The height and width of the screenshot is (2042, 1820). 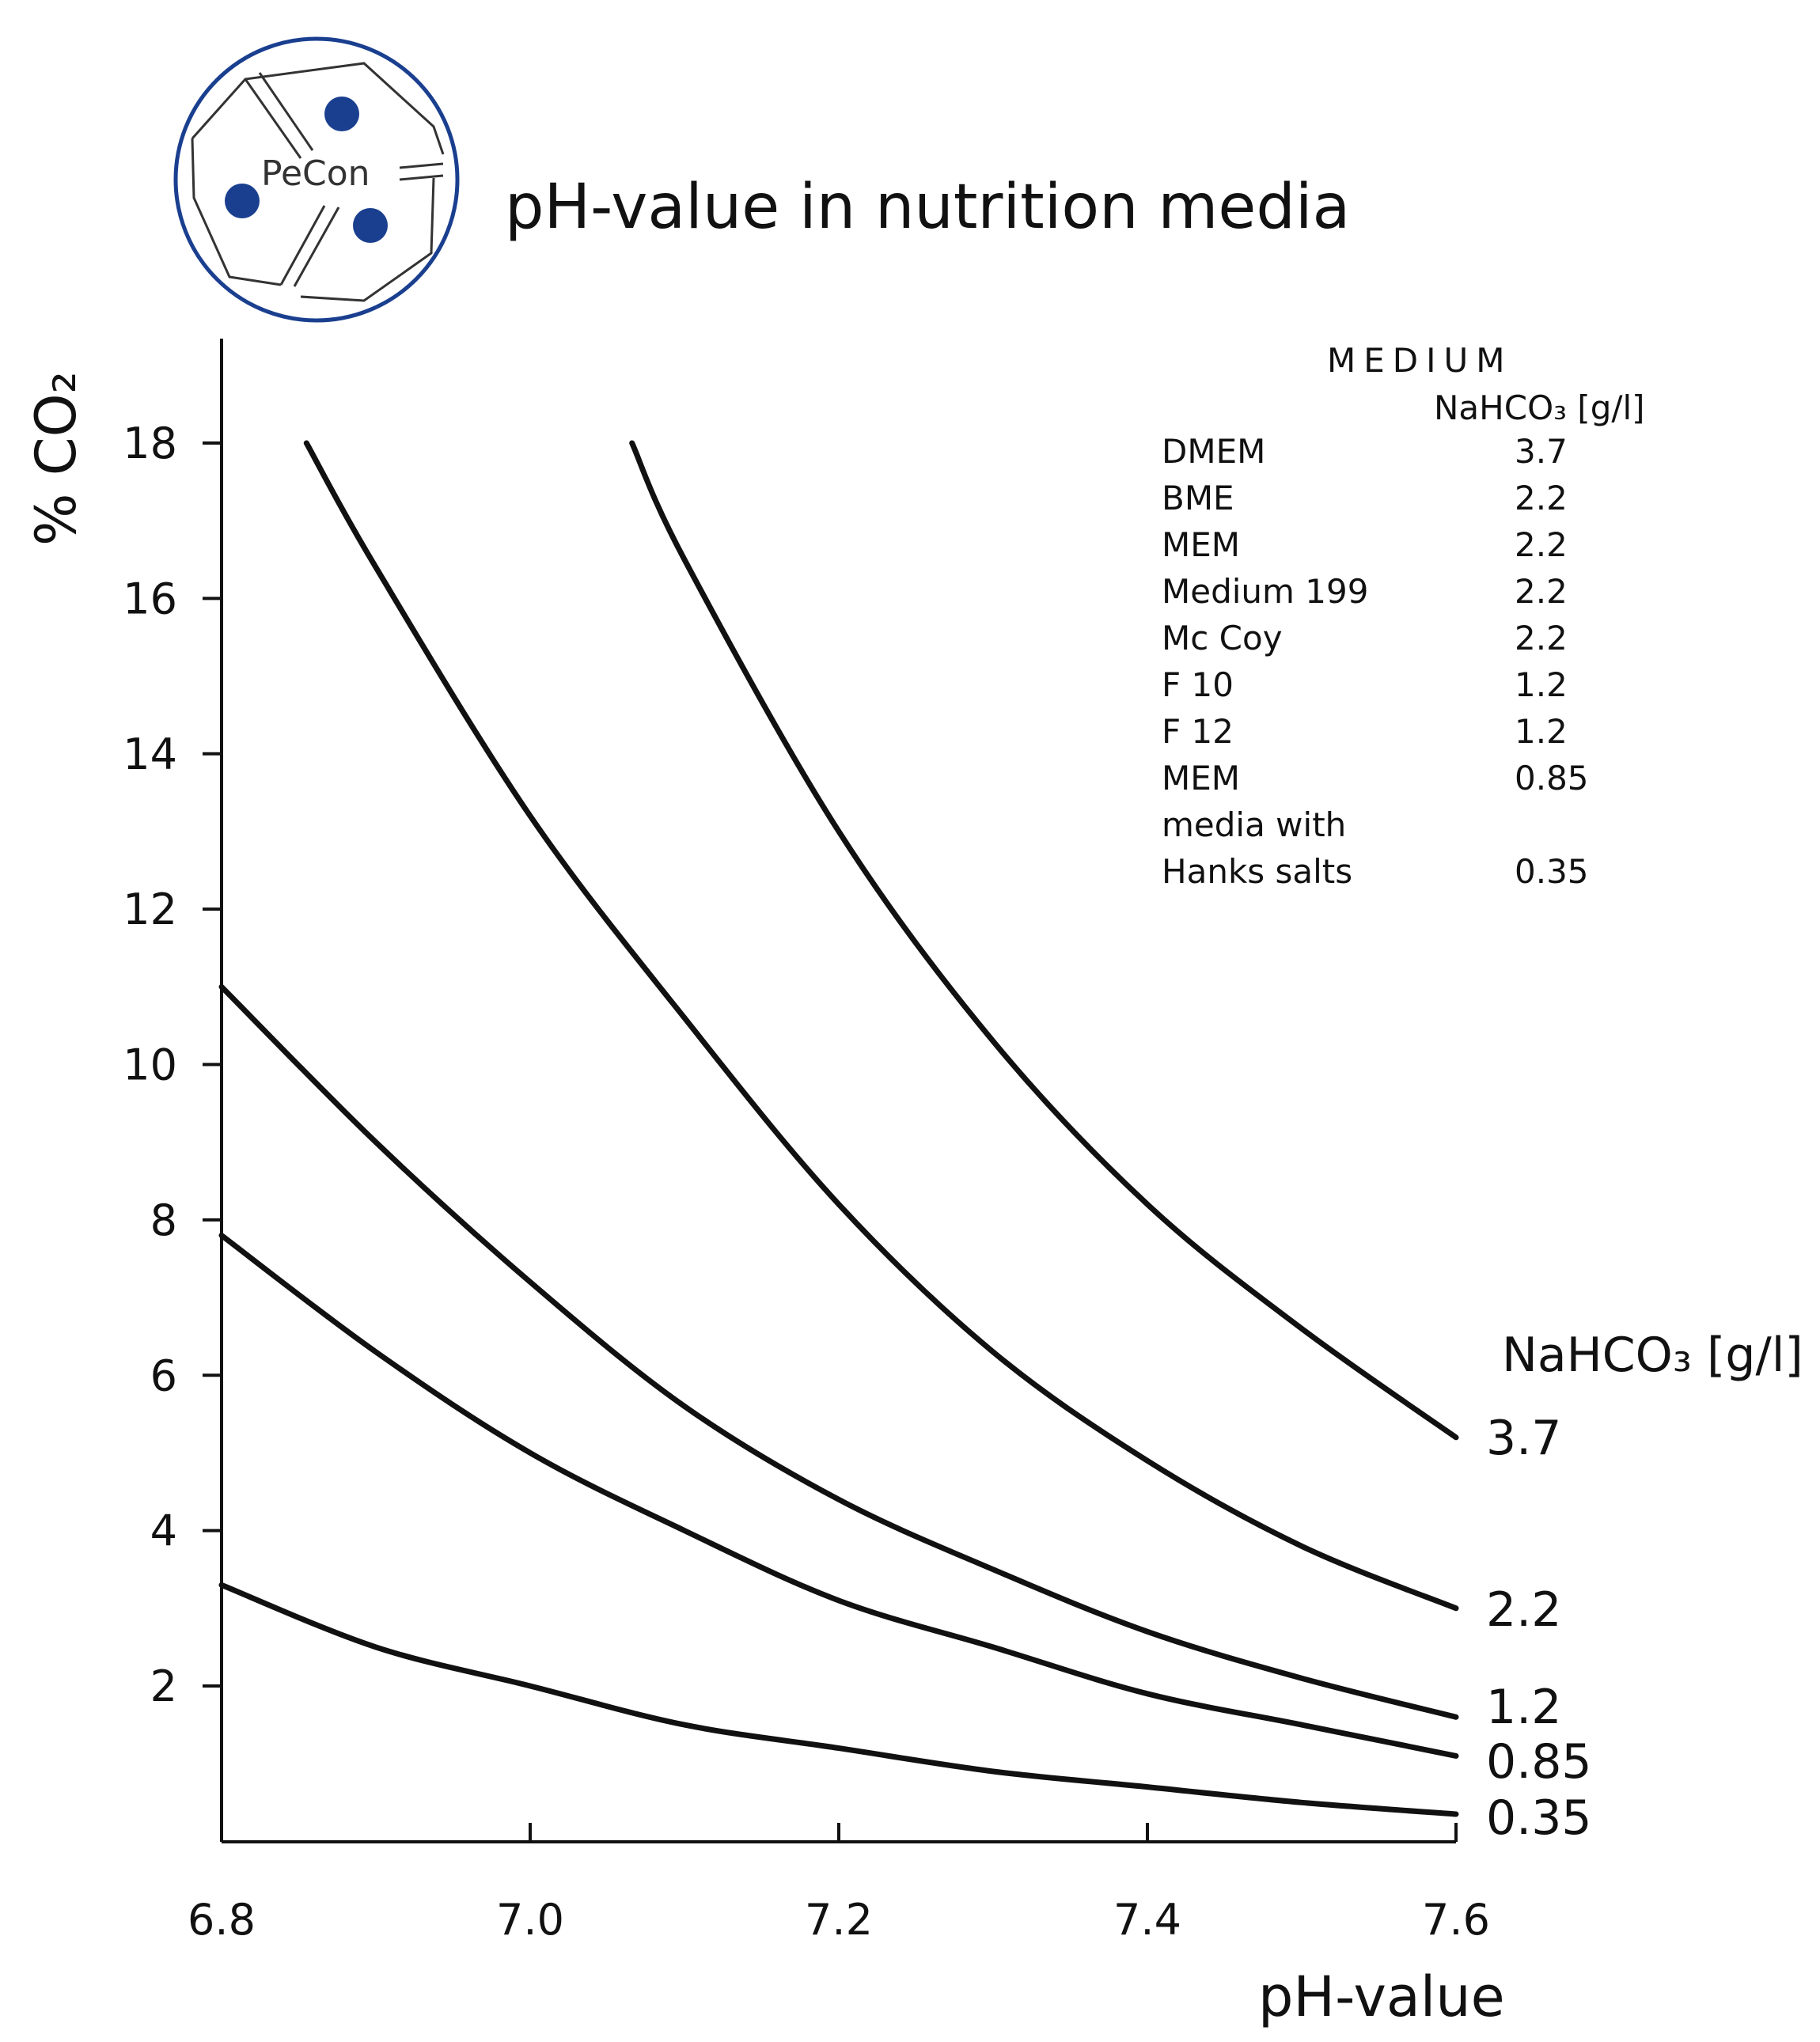 I want to click on x-tick-label: 7.4, so click(x=1147, y=1920).